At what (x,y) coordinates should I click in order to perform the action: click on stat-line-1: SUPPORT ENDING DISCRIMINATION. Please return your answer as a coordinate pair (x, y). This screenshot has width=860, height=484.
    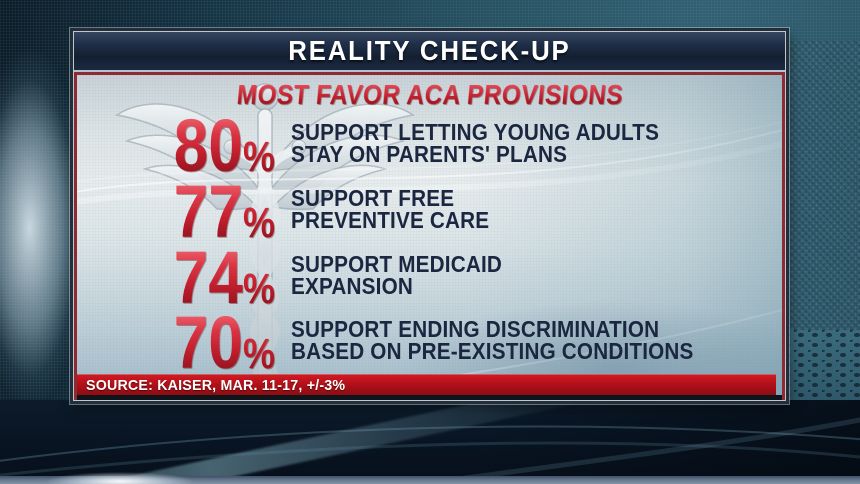
    Looking at the image, I should click on (475, 329).